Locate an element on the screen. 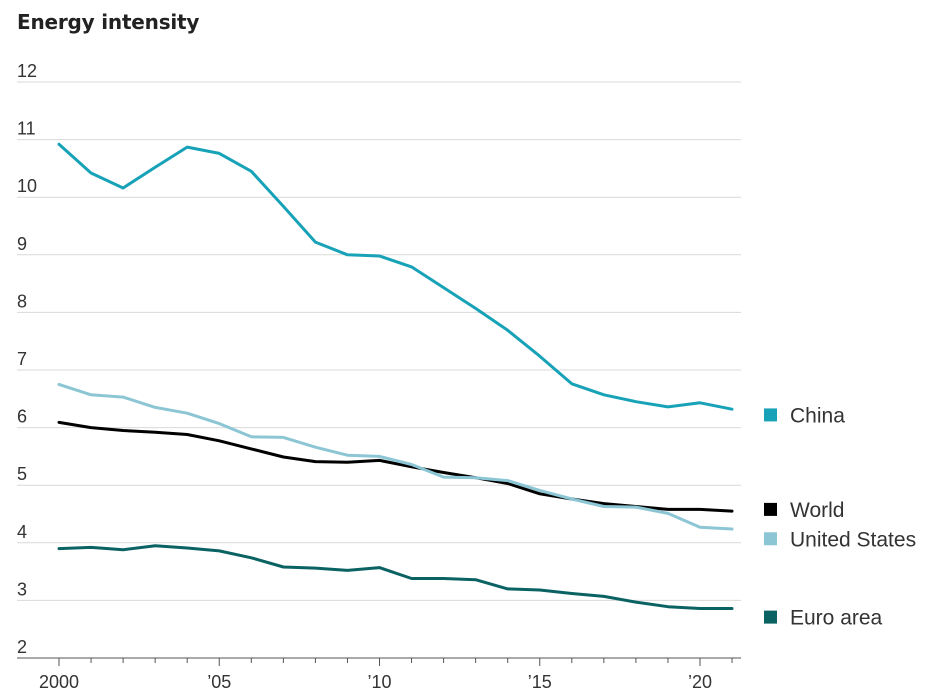  y-tick-label-12: 12 is located at coordinates (27, 71).